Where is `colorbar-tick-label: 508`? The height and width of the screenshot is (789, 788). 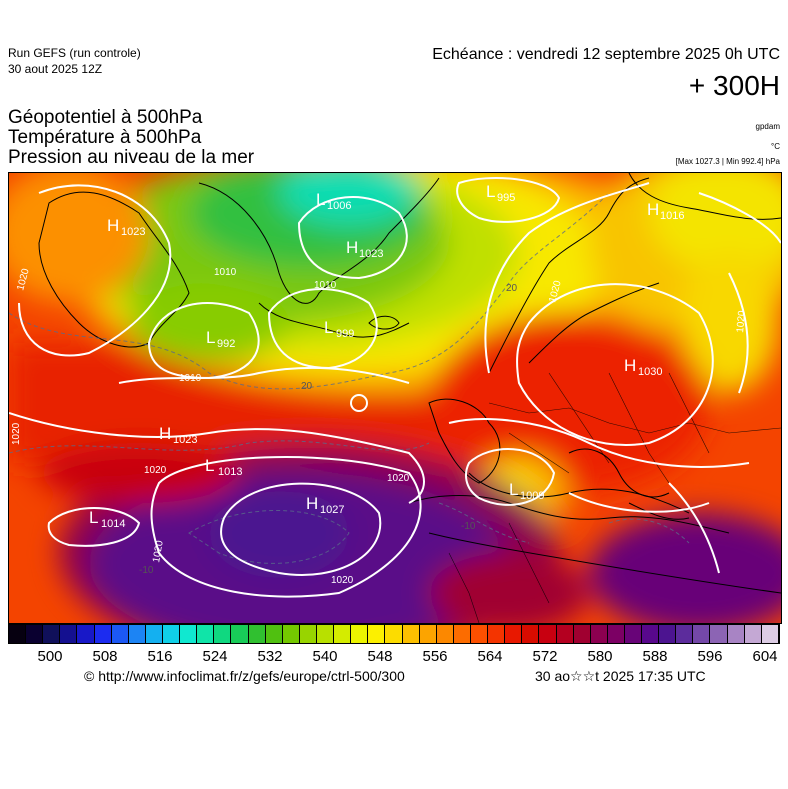
colorbar-tick-label: 508 is located at coordinates (105, 656).